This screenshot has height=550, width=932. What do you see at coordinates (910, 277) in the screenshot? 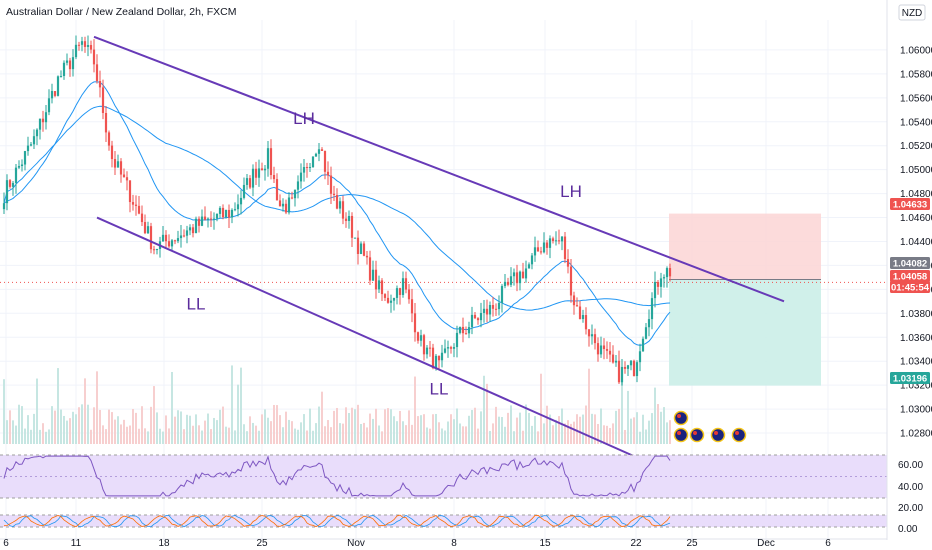
I see `price-tag-label: 1.04058` at bounding box center [910, 277].